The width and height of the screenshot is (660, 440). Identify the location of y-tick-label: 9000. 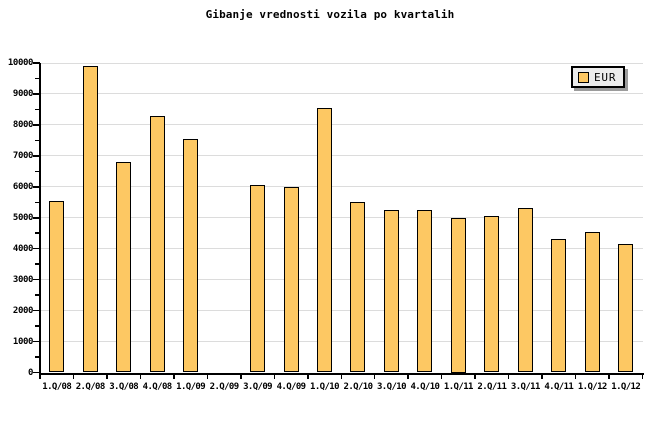
(22, 93).